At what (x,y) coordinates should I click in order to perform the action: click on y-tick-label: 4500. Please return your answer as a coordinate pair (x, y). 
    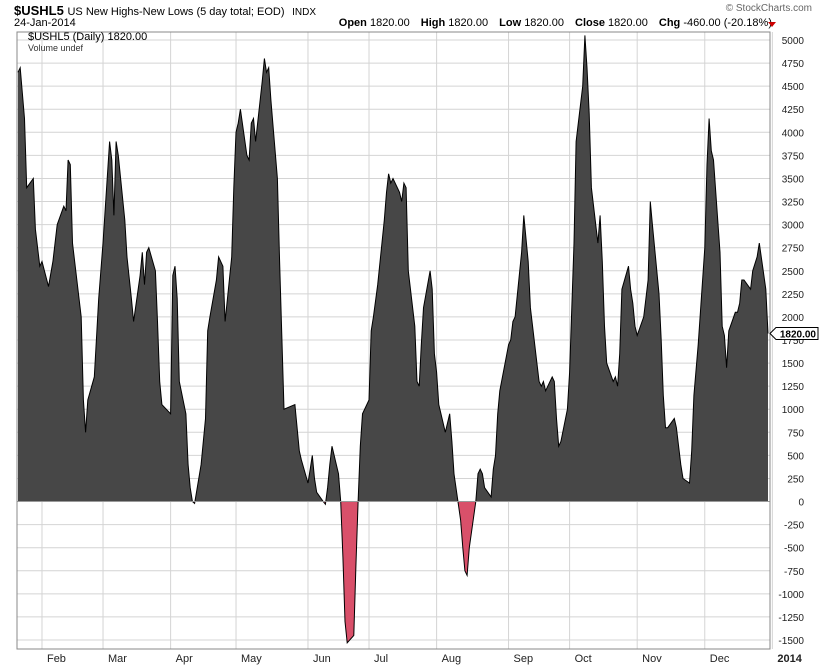
    Looking at the image, I should click on (793, 87).